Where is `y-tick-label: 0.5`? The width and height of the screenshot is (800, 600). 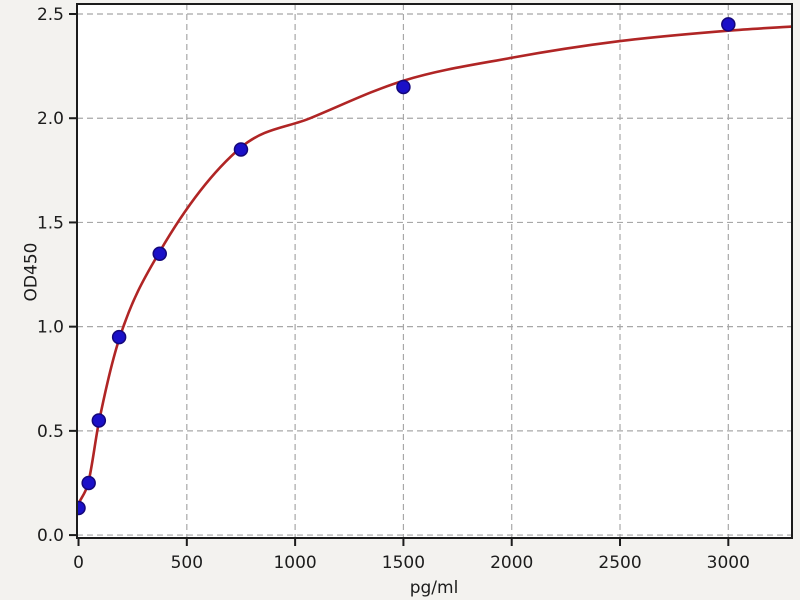
y-tick-label: 0.5 is located at coordinates (50, 432).